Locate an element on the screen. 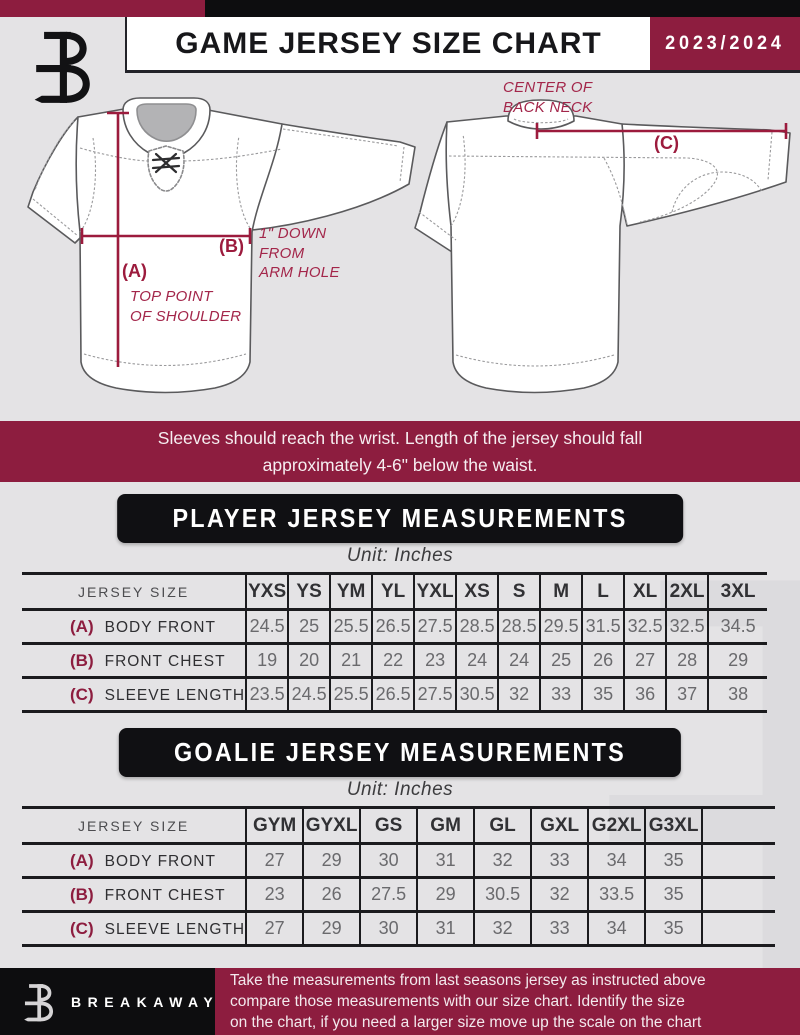  season-label: 2023/2024 is located at coordinates (725, 43).